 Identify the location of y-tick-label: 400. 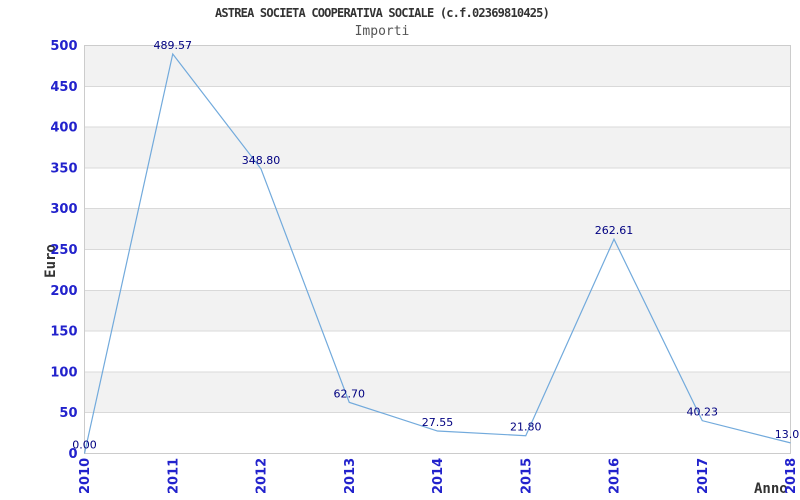
(63, 128).